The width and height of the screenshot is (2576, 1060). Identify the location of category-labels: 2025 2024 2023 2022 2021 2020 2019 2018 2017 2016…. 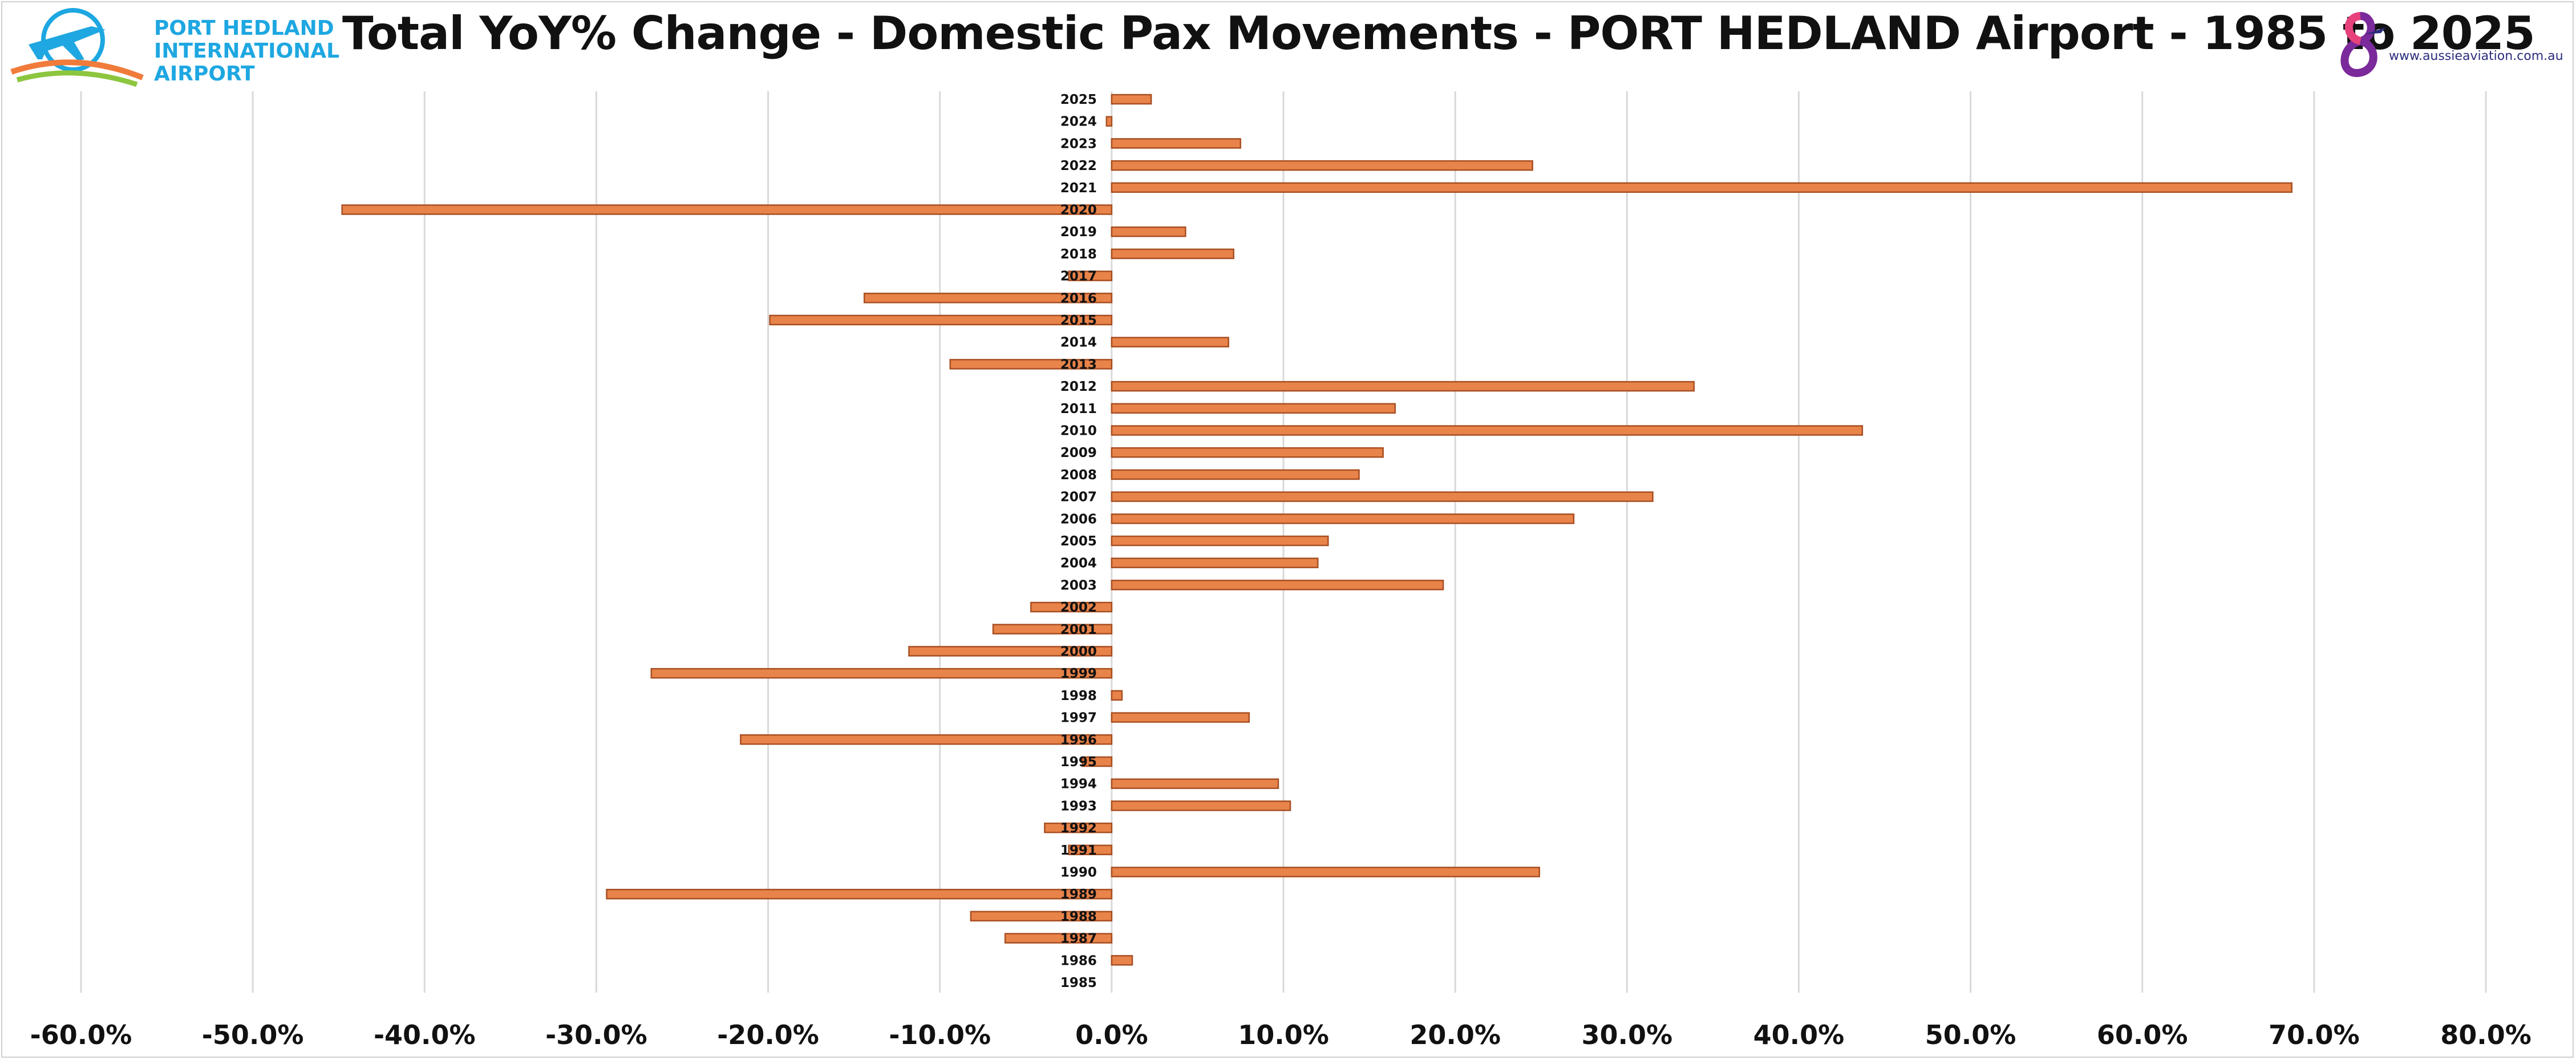
(1078, 541).